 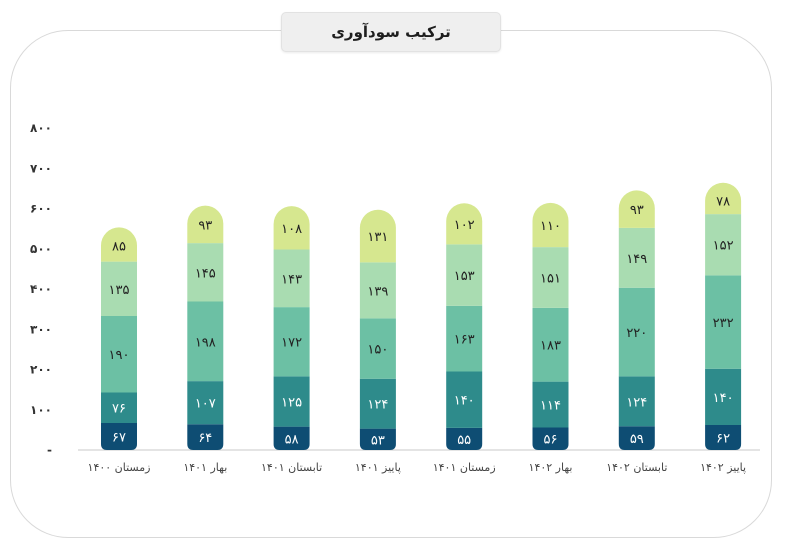 I want to click on bar-value-label: ۱۱۰, so click(x=550, y=226).